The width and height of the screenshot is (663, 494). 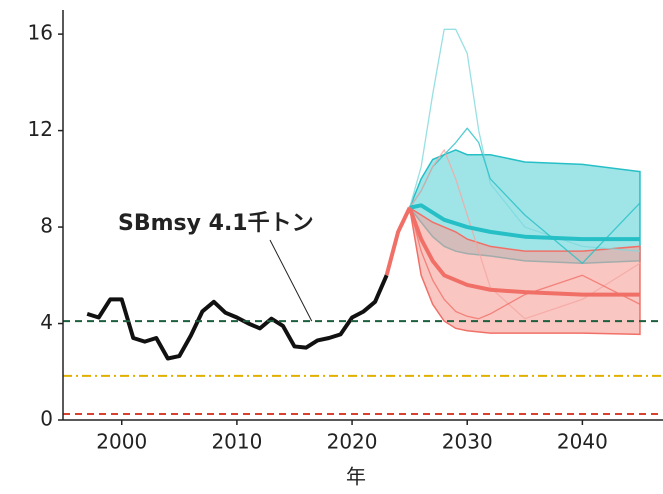 I want to click on x-axis-label: 年, so click(x=356, y=477).